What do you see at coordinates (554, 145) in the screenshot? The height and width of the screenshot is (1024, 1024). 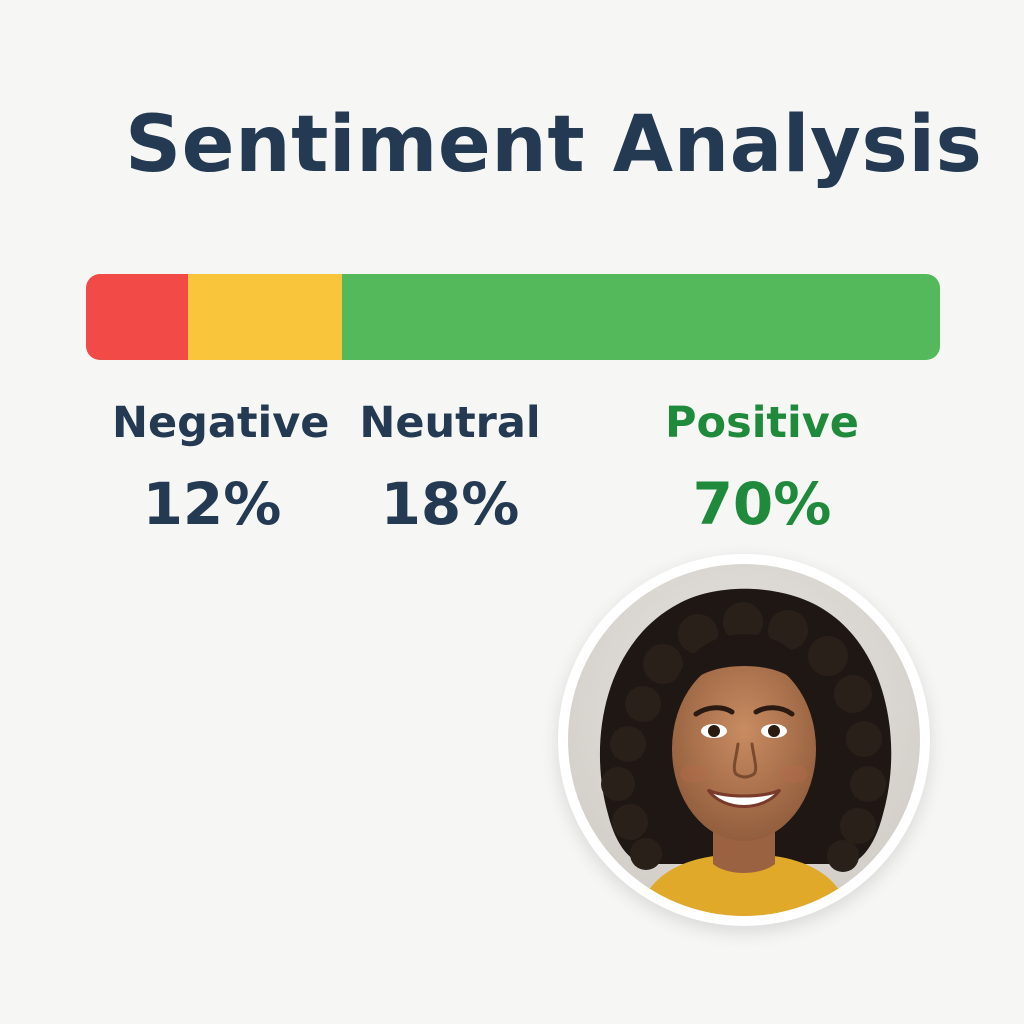 I see `page-title: Sentiment Analysis` at bounding box center [554, 145].